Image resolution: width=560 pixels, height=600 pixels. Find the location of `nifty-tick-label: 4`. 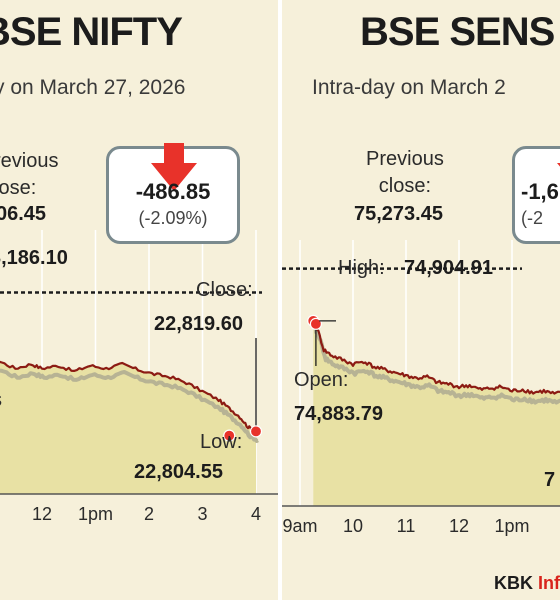

nifty-tick-label: 4 is located at coordinates (256, 514).